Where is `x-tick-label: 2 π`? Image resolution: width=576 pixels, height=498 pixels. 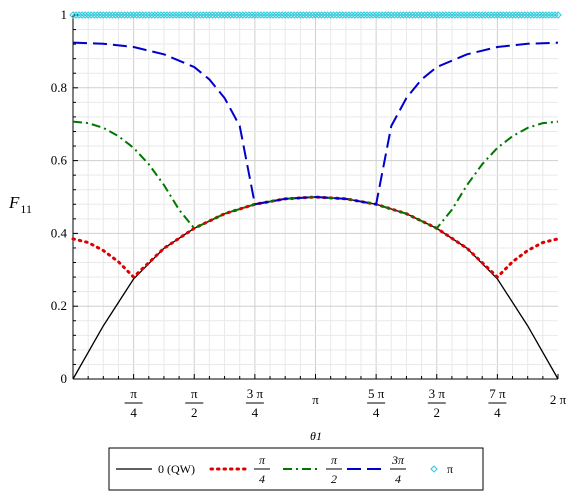
x-tick-label: 2 π is located at coordinates (558, 399).